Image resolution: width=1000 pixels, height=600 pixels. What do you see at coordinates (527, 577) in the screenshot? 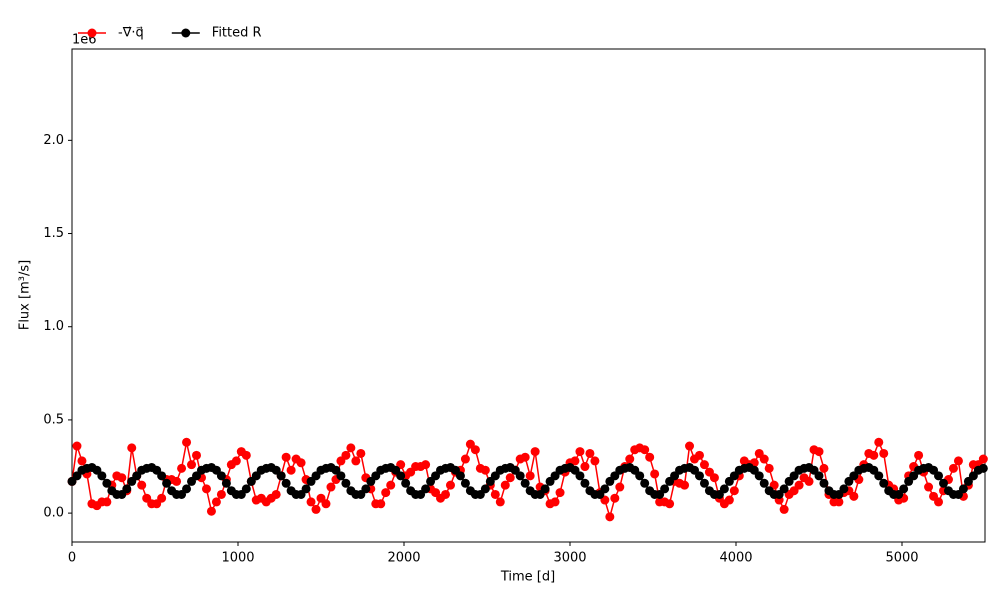
I see `x-axis-label: Time [d]` at bounding box center [527, 577].